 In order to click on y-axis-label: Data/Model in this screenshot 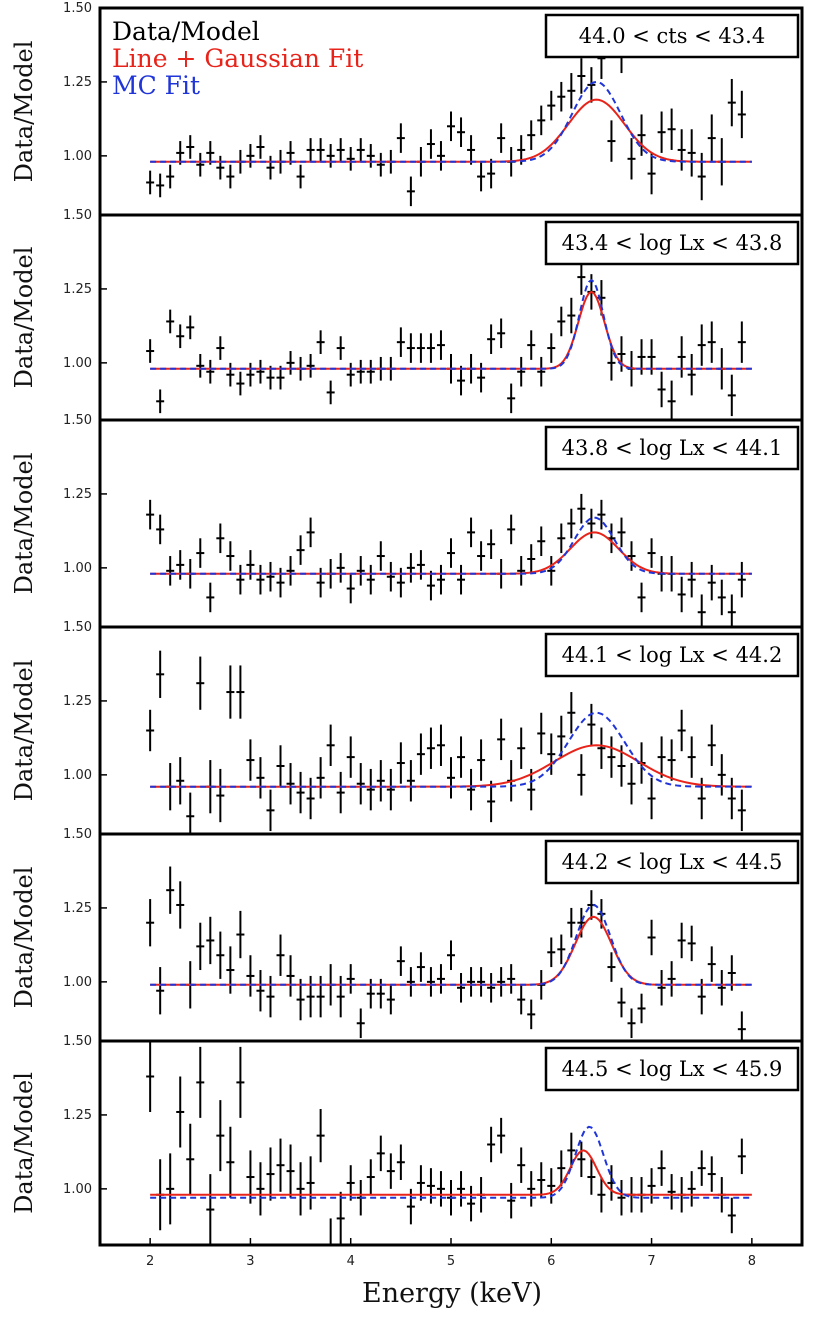, I will do `click(24, 112)`.